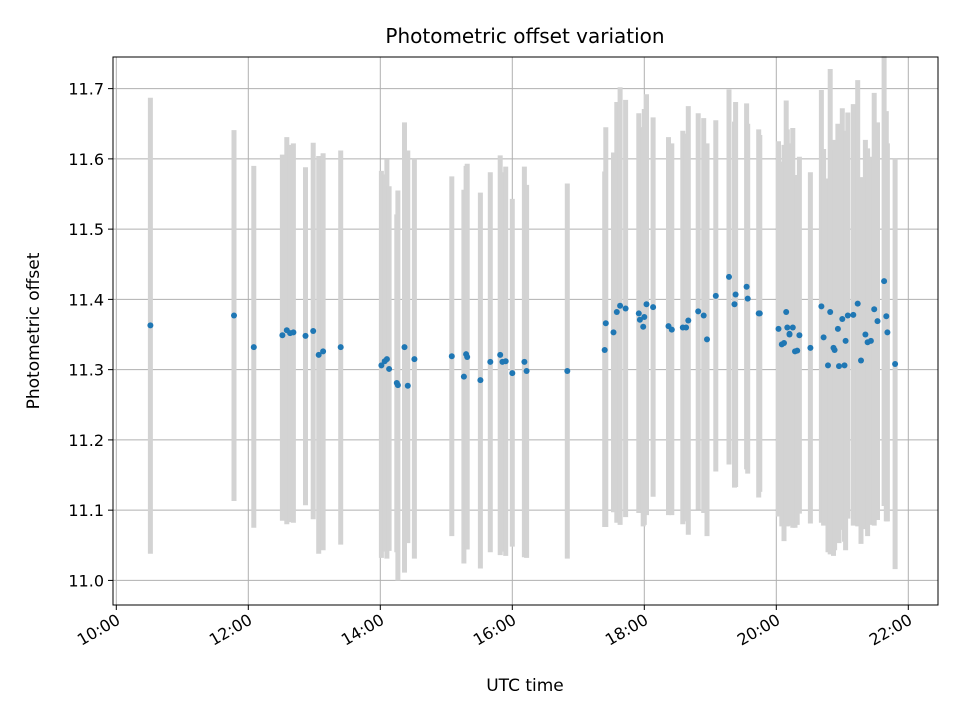  I want to click on x-axis-label: UTC time, so click(525, 686).